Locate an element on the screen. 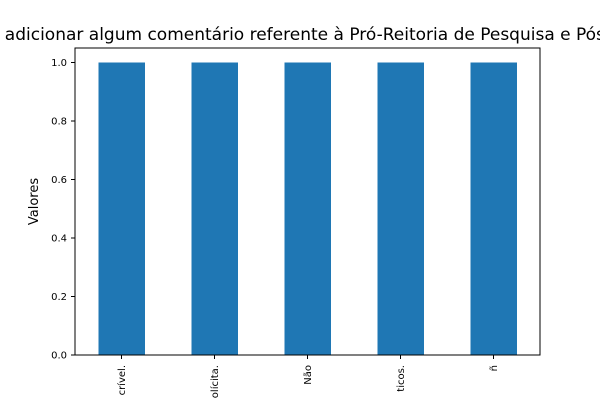 Image resolution: width=600 pixels, height=400 pixels. y-tick-label-0: 0.0 is located at coordinates (59, 356).